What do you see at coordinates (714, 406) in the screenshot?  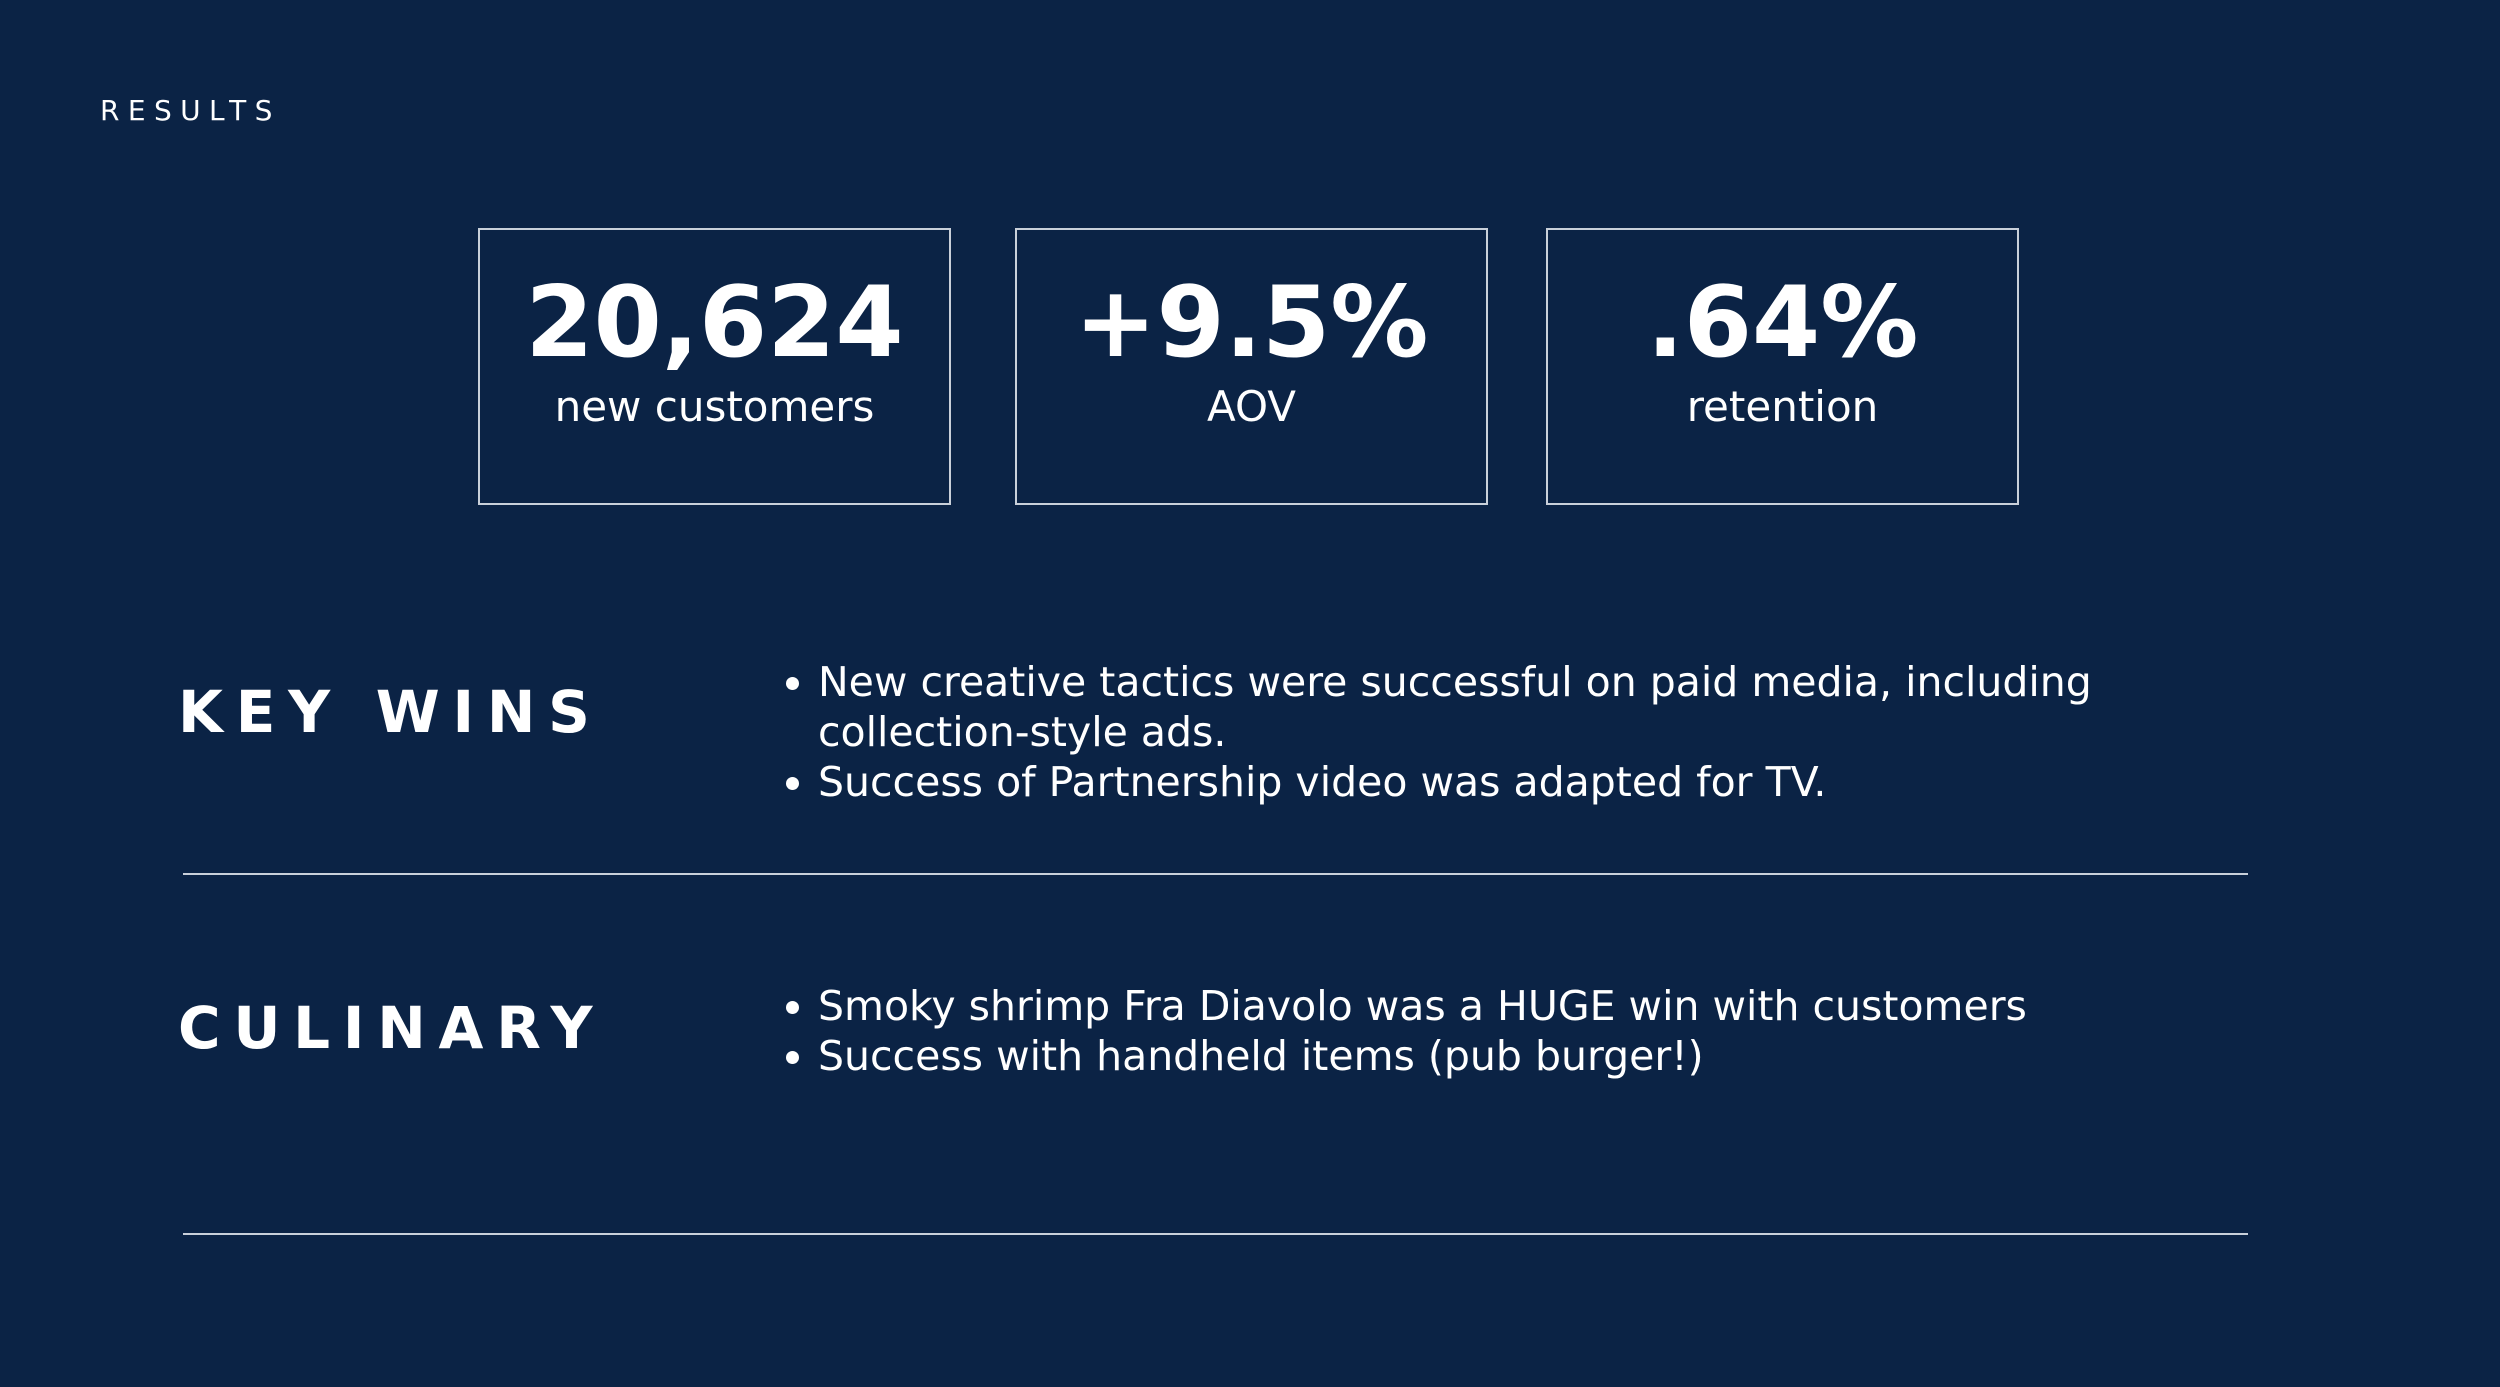 I see `stat-label: new customers` at bounding box center [714, 406].